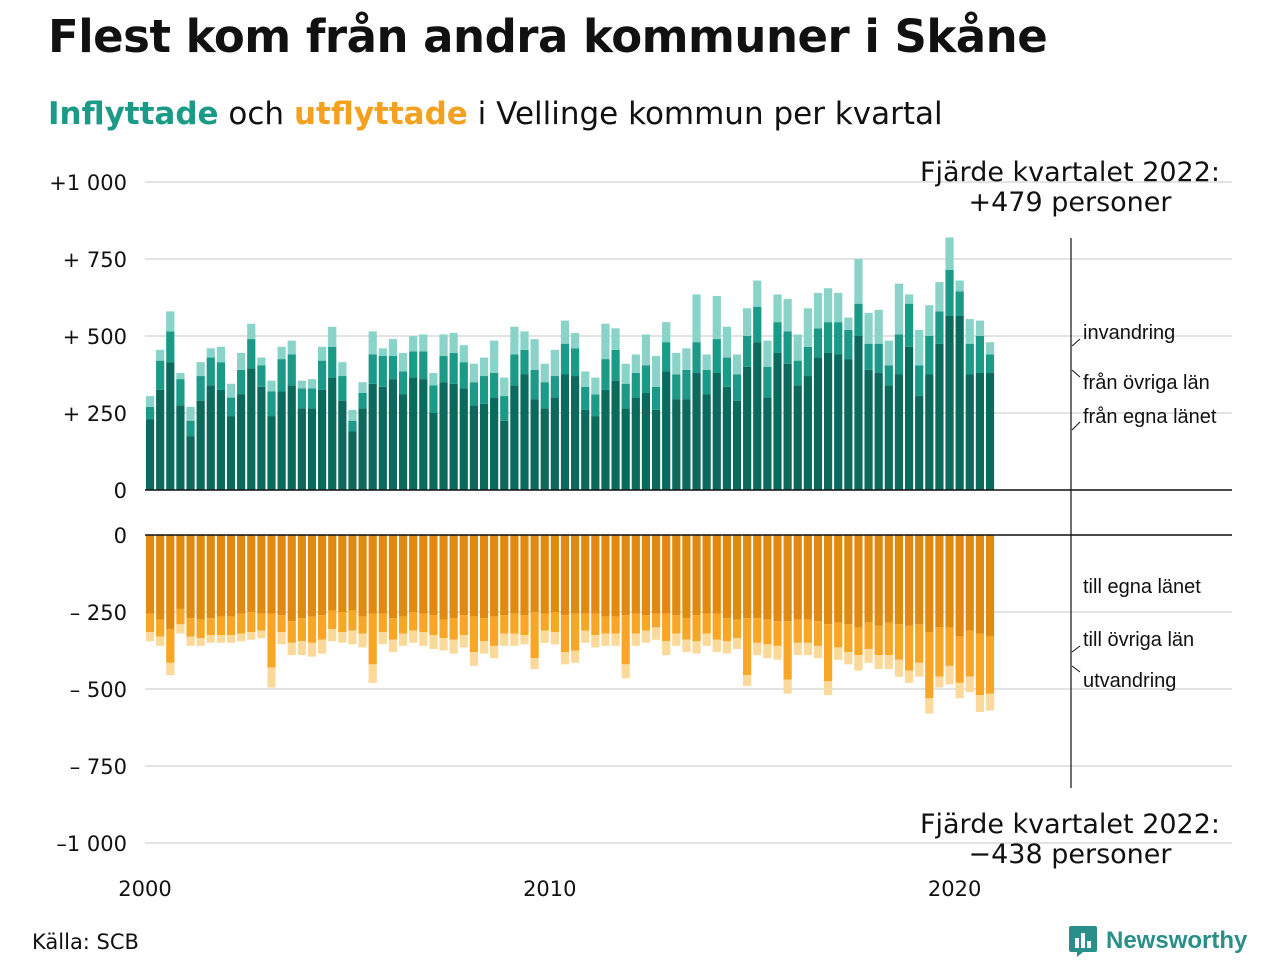 The image size is (1280, 960). Describe the element at coordinates (954, 889) in the screenshot. I see `xtick-label: 2020` at that location.